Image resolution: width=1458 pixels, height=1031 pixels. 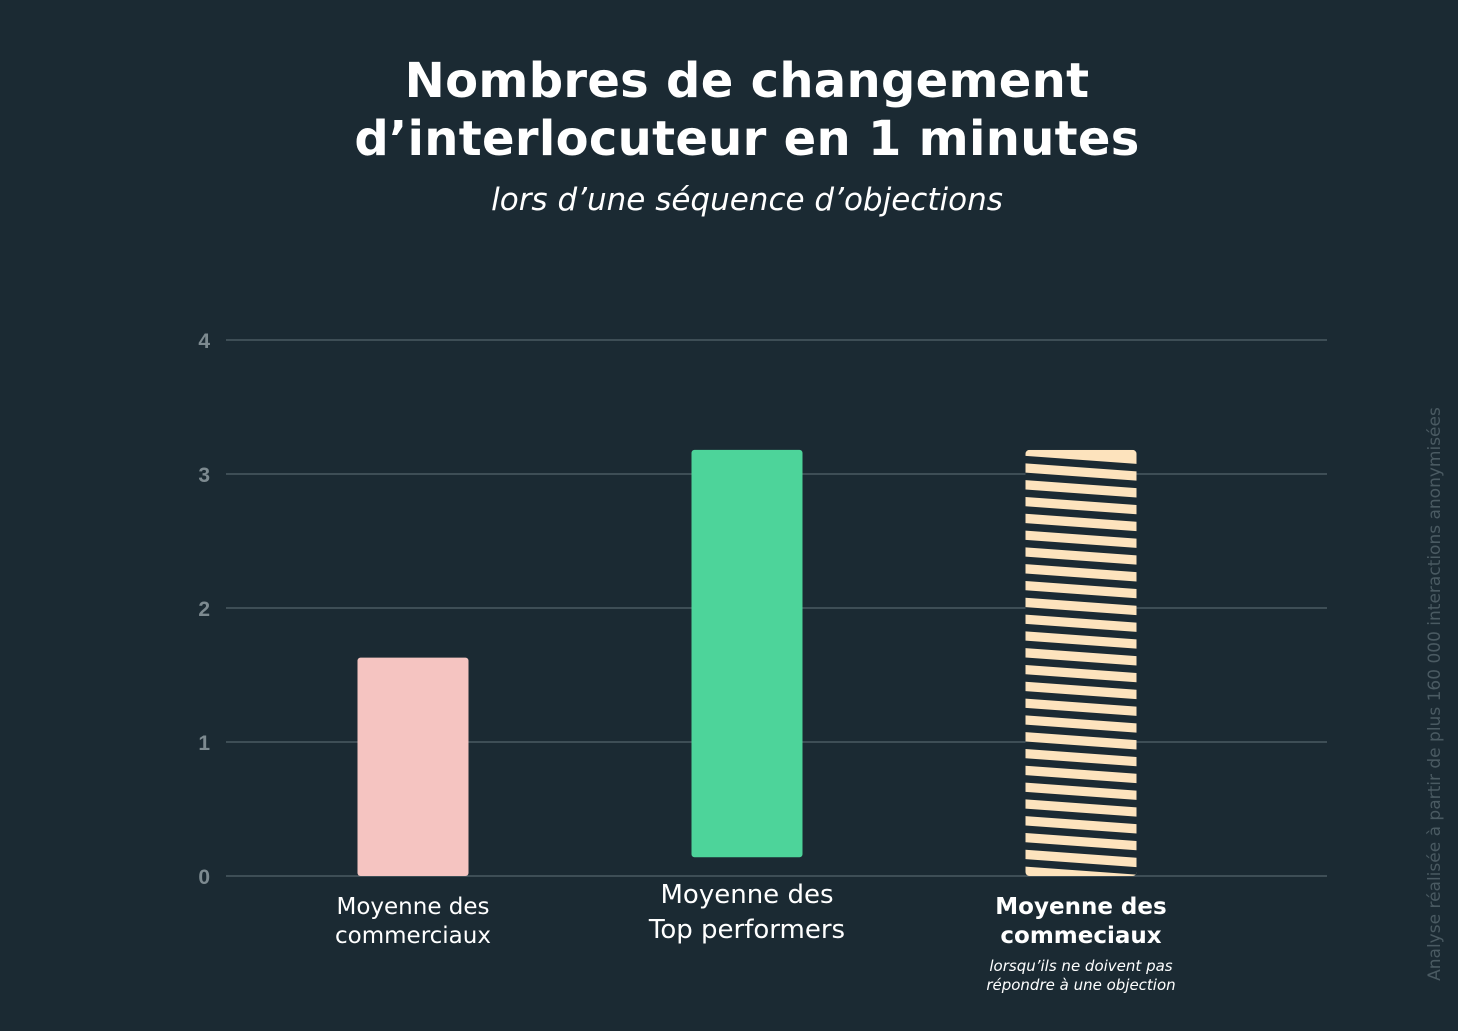 I want to click on x-label-note-line-2: répondre à une objection, so click(x=1081, y=985).